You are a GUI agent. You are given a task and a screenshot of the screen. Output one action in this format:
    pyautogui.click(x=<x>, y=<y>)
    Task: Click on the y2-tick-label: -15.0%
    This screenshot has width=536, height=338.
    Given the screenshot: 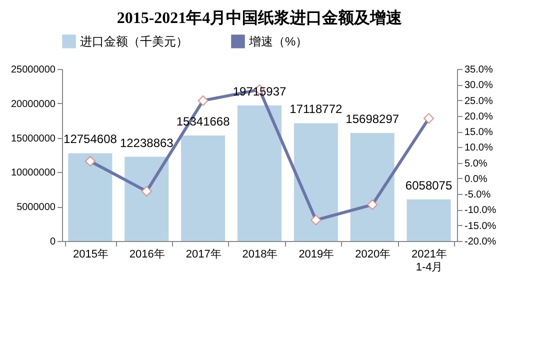 What is the action you would take?
    pyautogui.click(x=480, y=226)
    